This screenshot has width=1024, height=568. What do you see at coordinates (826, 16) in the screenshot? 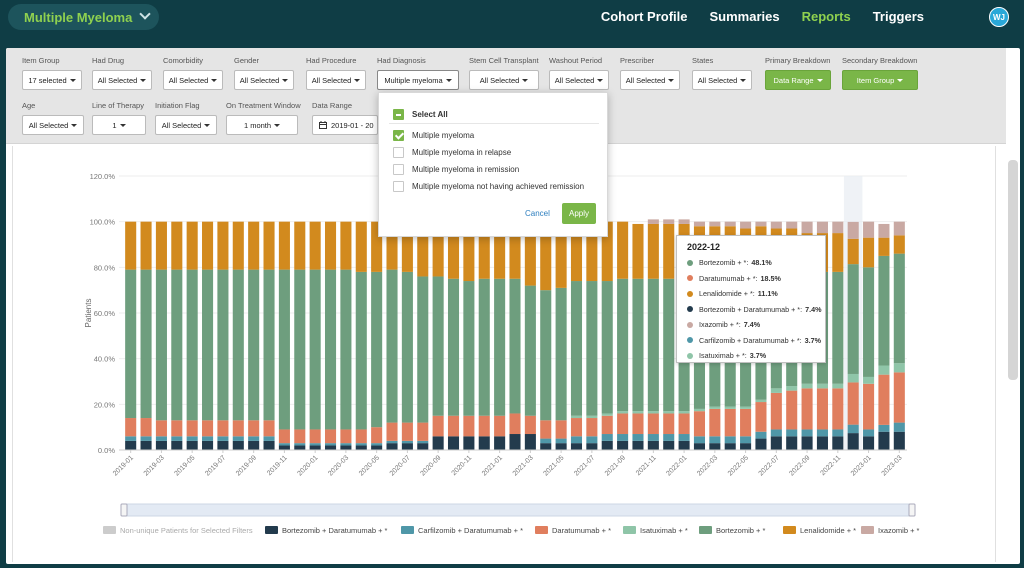
I see `nav-reports: Reports` at bounding box center [826, 16].